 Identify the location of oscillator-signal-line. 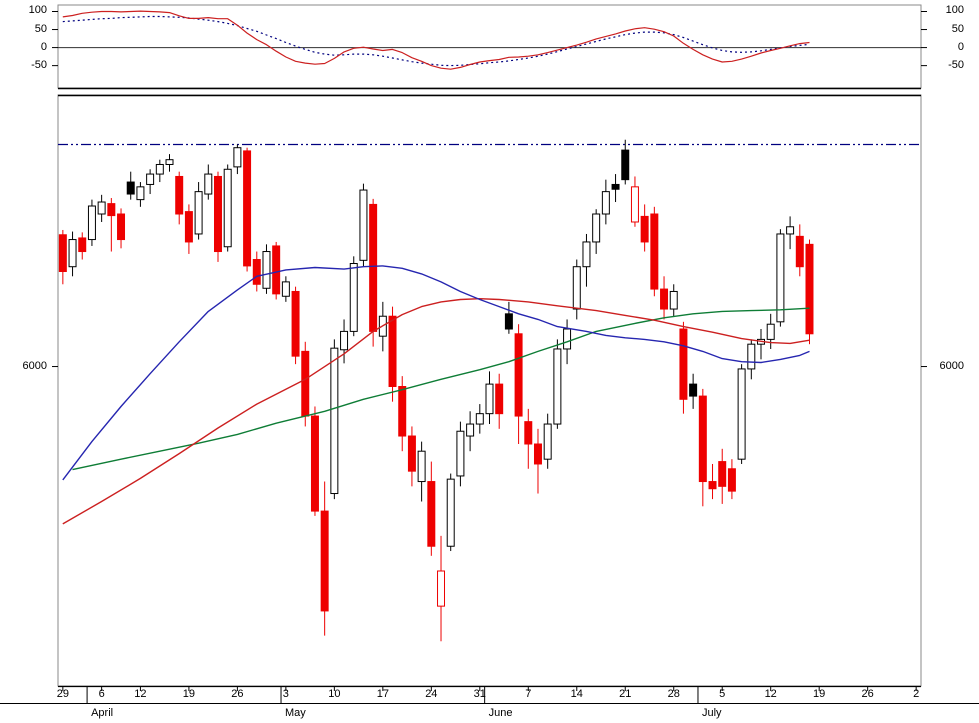
(436, 41).